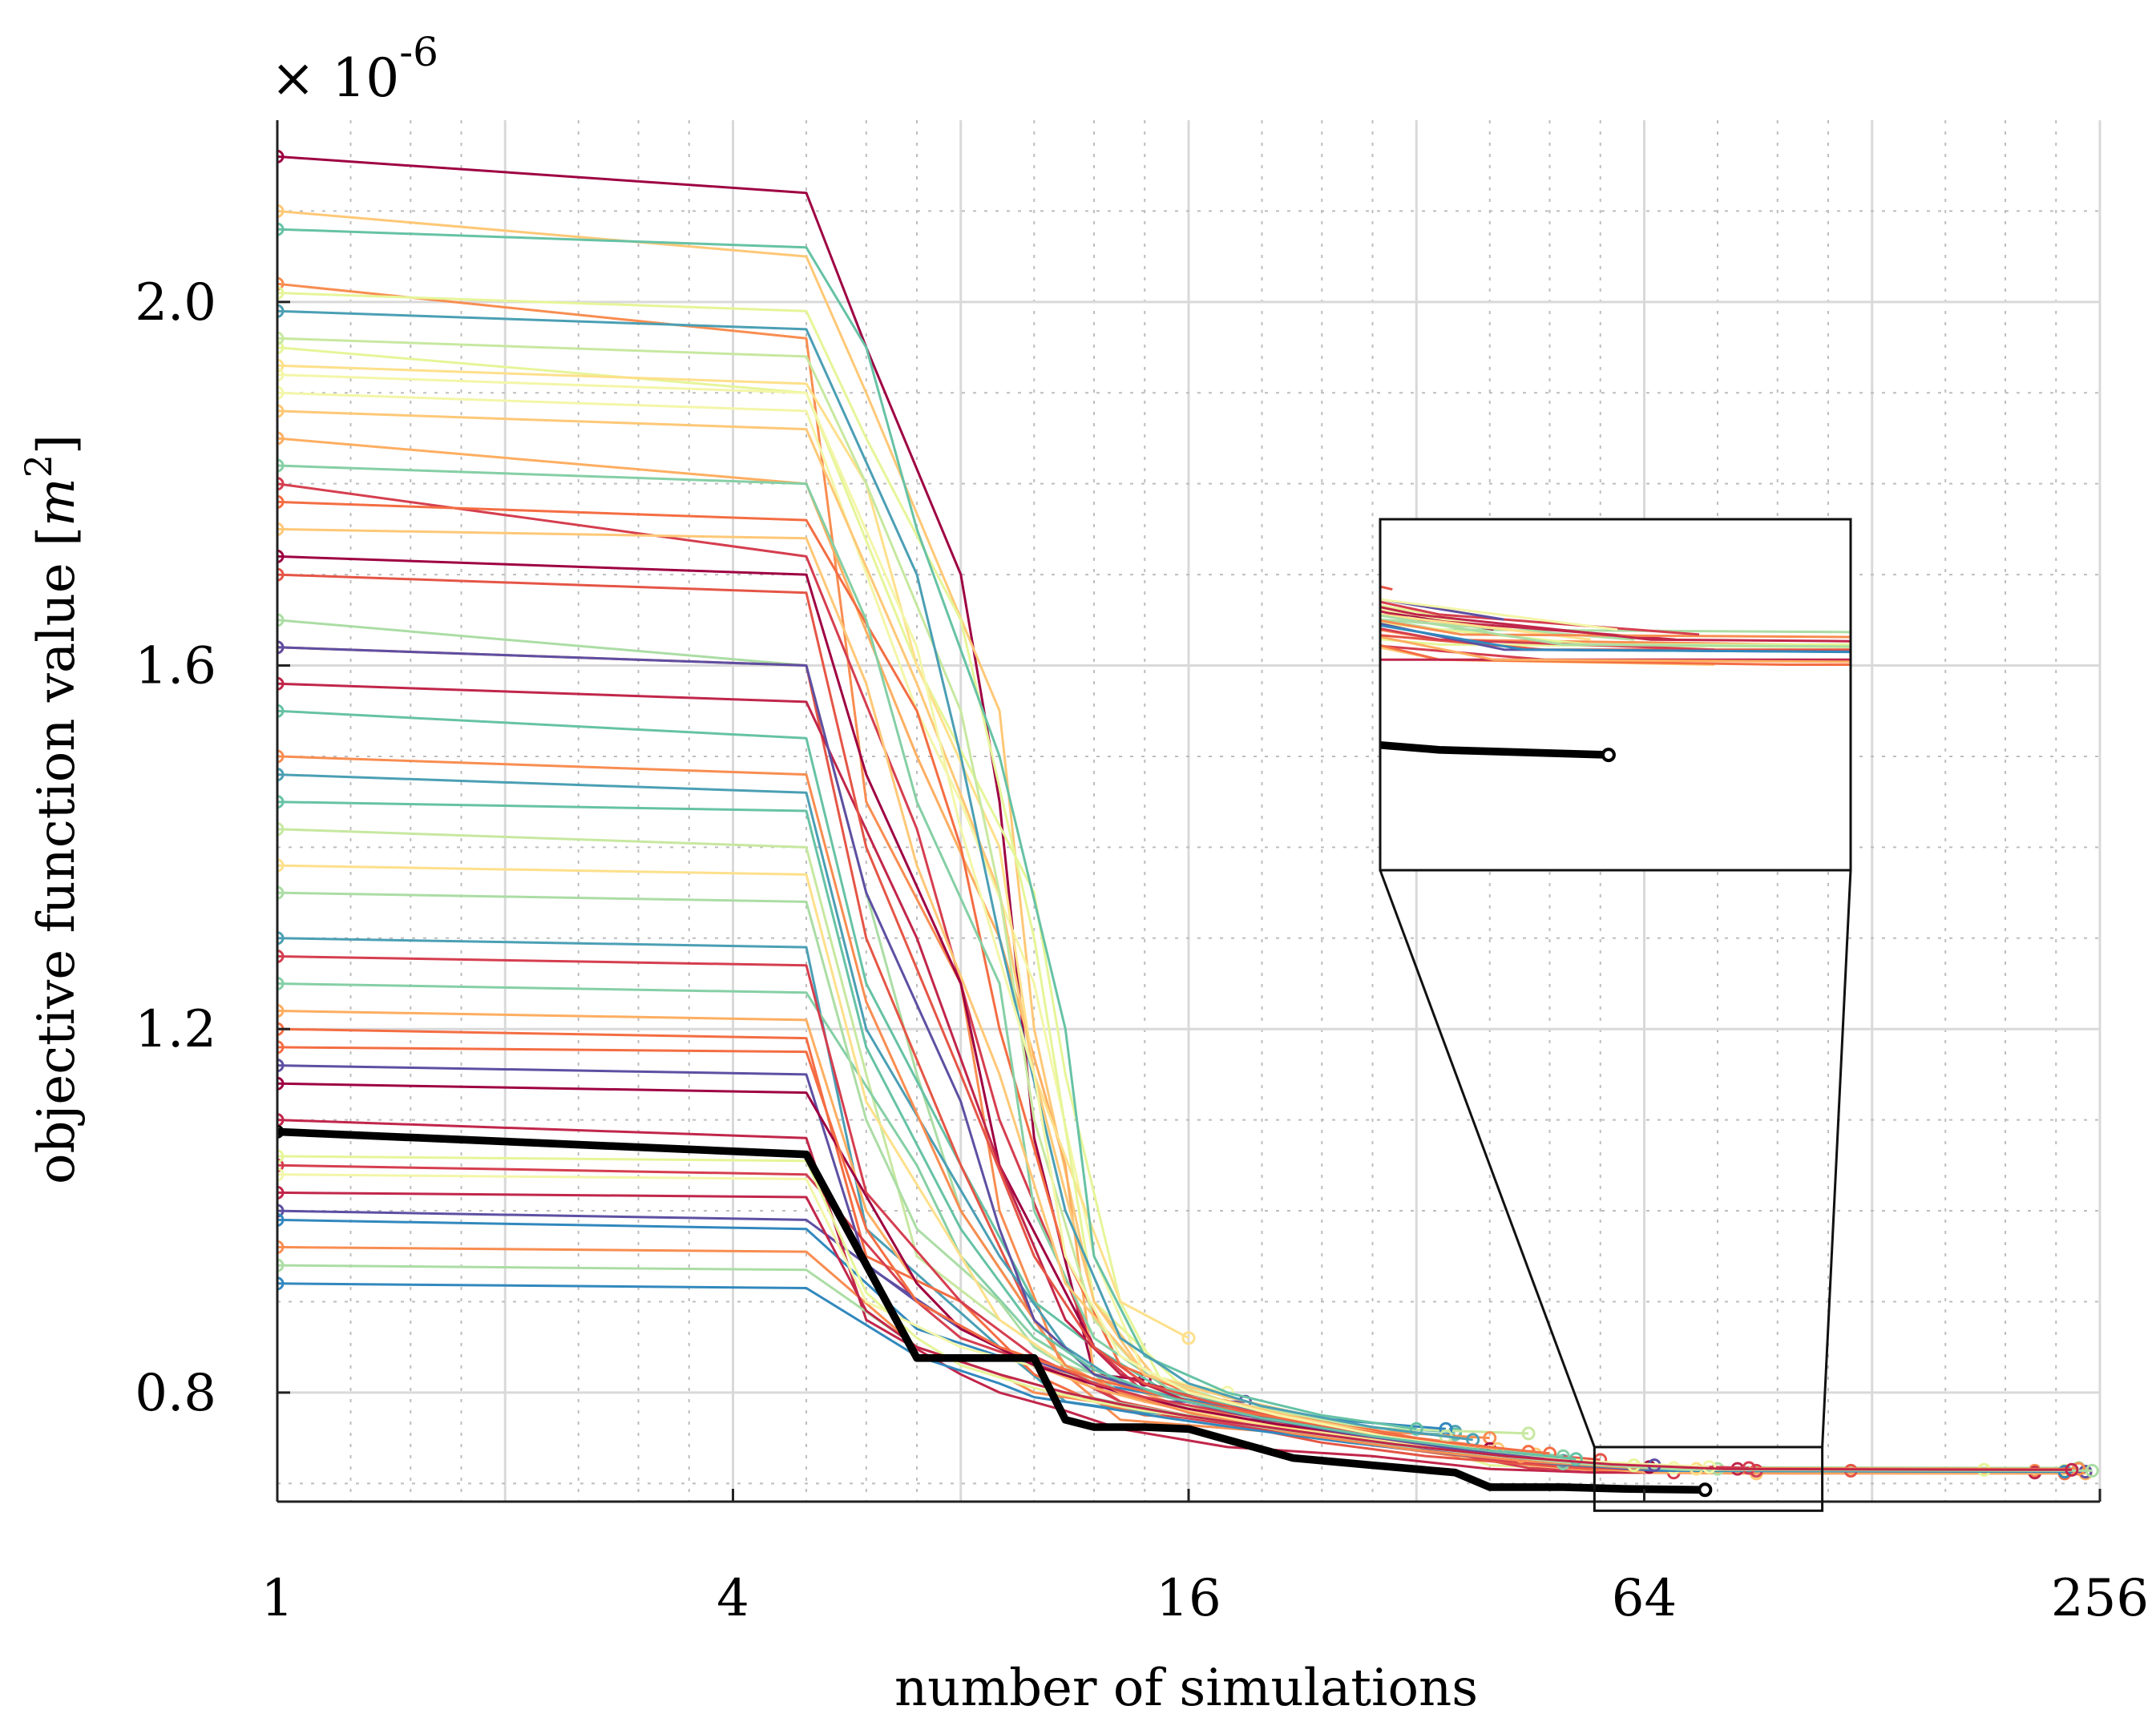 This screenshot has width=2156, height=1734. What do you see at coordinates (1615, 1158) in the screenshot?
I see `inset-connectors` at bounding box center [1615, 1158].